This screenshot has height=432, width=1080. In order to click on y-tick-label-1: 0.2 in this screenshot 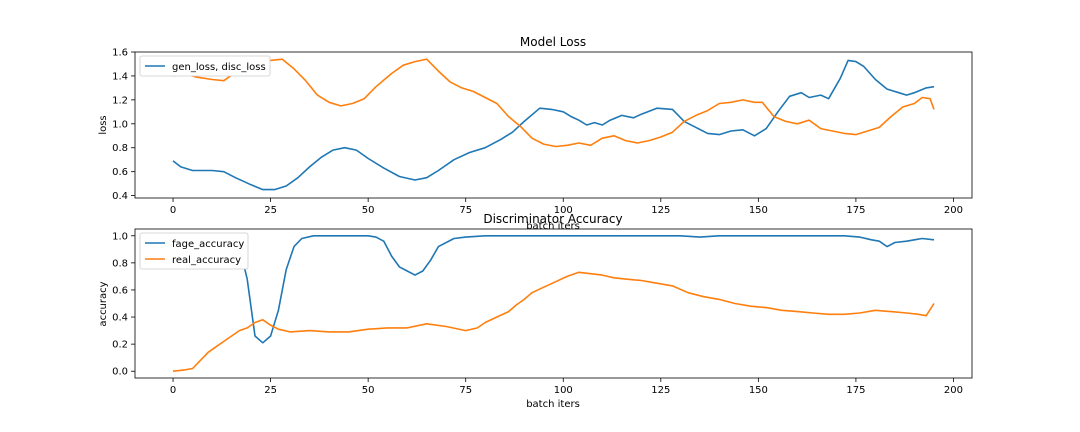, I will do `click(120, 345)`.